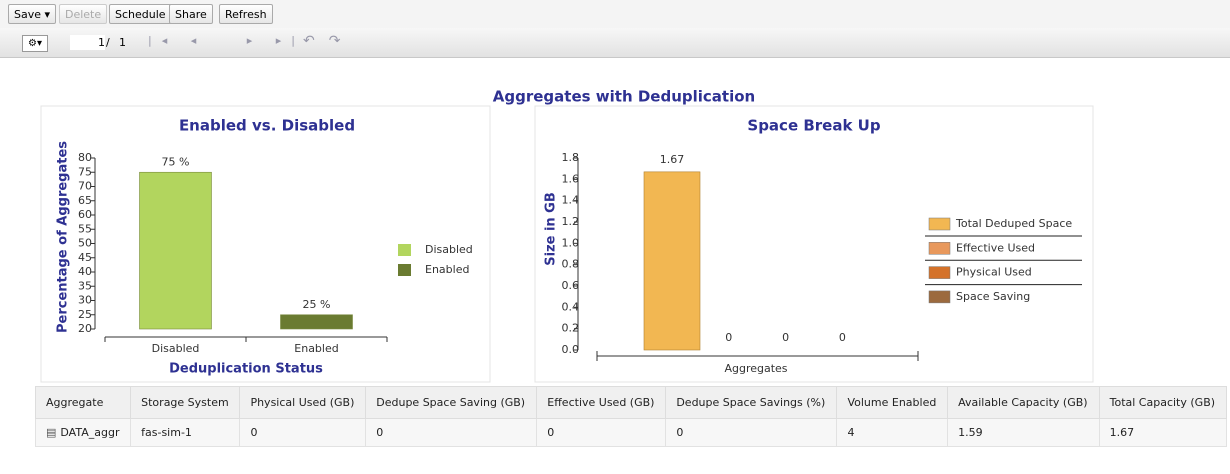 Image resolution: width=1230 pixels, height=474 pixels. Describe the element at coordinates (90, 432) in the screenshot. I see `cell-text: DATA_aggr` at that location.